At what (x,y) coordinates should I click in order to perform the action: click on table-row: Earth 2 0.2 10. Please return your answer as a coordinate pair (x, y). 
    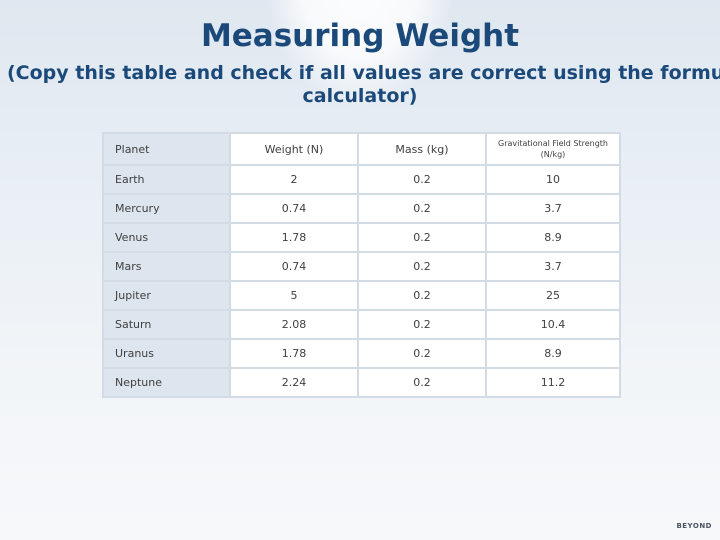
    Looking at the image, I should click on (361, 179).